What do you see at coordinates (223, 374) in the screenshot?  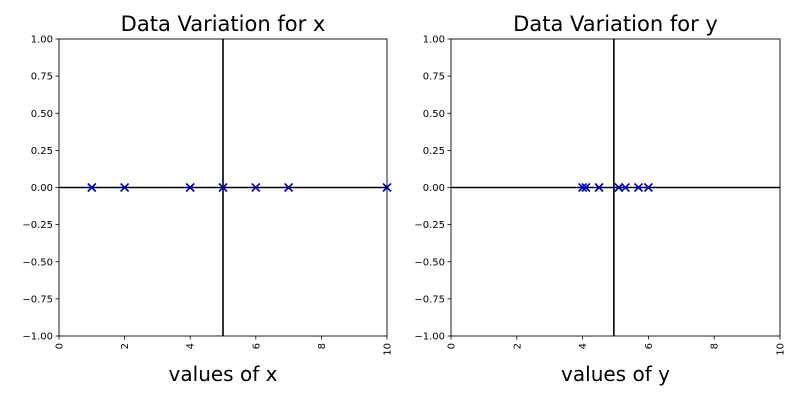 I see `x-axis-label: values of x` at bounding box center [223, 374].